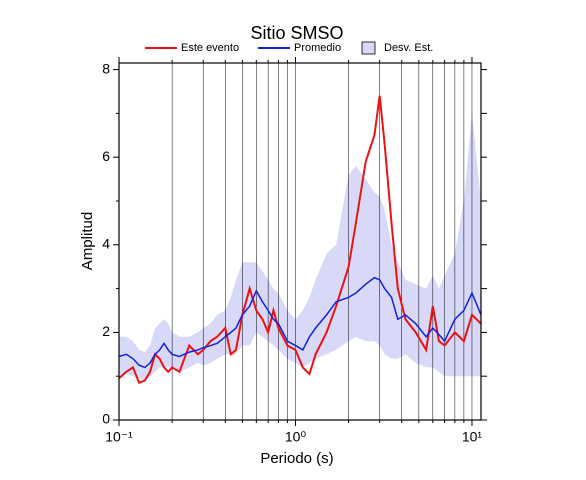 This screenshot has height=480, width=586. Describe the element at coordinates (300, 322) in the screenshot. I see `series-line` at that location.